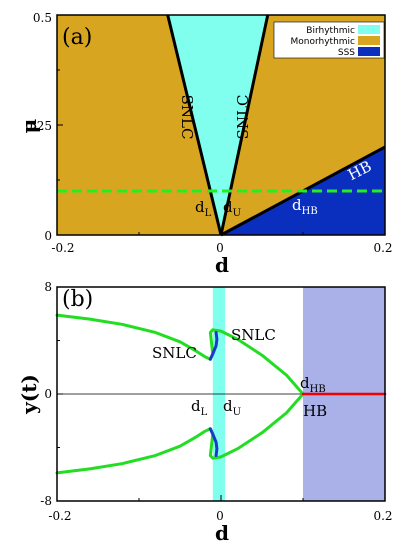 This screenshot has height=548, width=407. What do you see at coordinates (59, 516) in the screenshot?
I see `b-xtick-m02: -0.2` at bounding box center [59, 516].